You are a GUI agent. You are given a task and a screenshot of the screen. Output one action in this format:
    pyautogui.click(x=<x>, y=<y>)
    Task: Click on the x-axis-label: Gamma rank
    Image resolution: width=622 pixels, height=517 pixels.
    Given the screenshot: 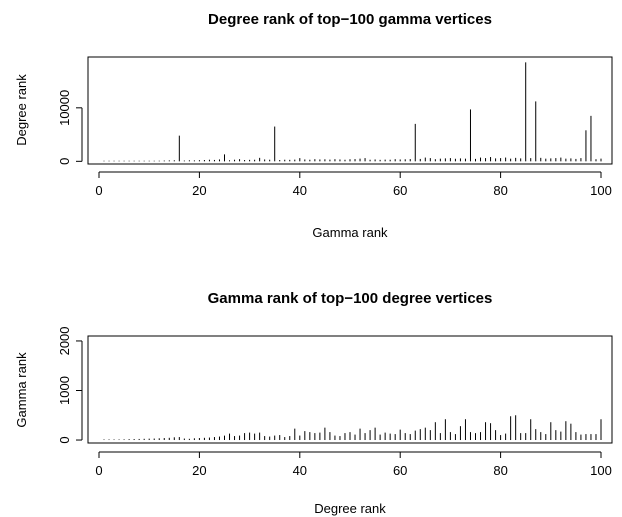 What is the action you would take?
    pyautogui.click(x=350, y=232)
    